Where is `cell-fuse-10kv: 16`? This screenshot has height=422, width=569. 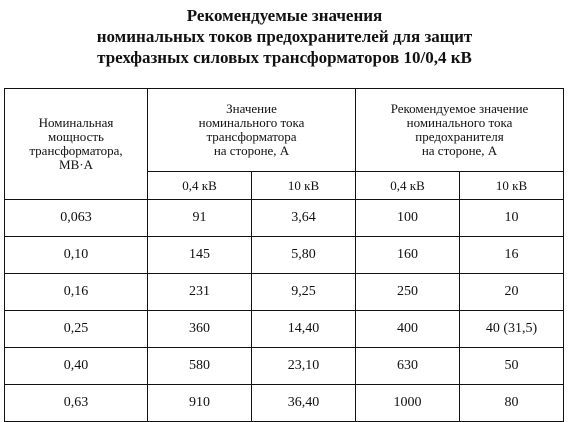 cell-fuse-10kv: 16 is located at coordinates (512, 255).